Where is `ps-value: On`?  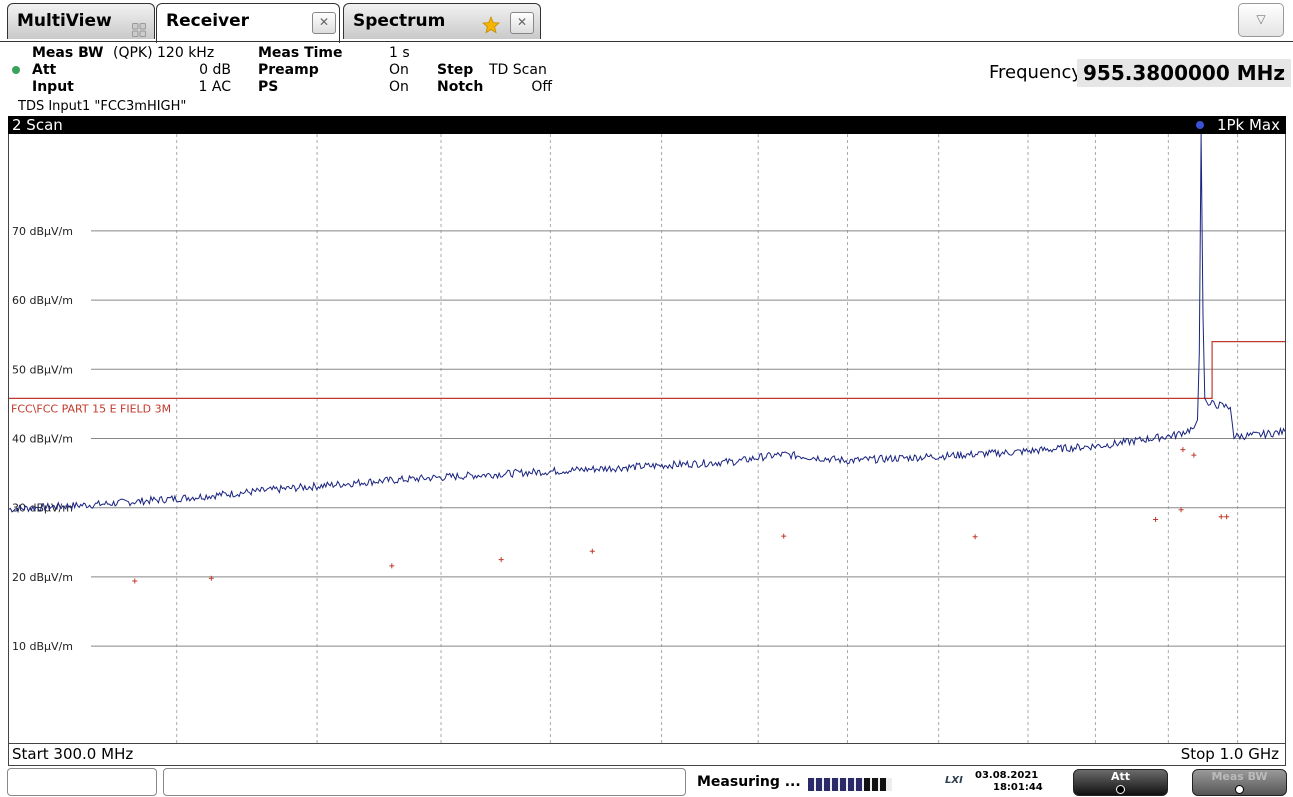 ps-value: On is located at coordinates (399, 87).